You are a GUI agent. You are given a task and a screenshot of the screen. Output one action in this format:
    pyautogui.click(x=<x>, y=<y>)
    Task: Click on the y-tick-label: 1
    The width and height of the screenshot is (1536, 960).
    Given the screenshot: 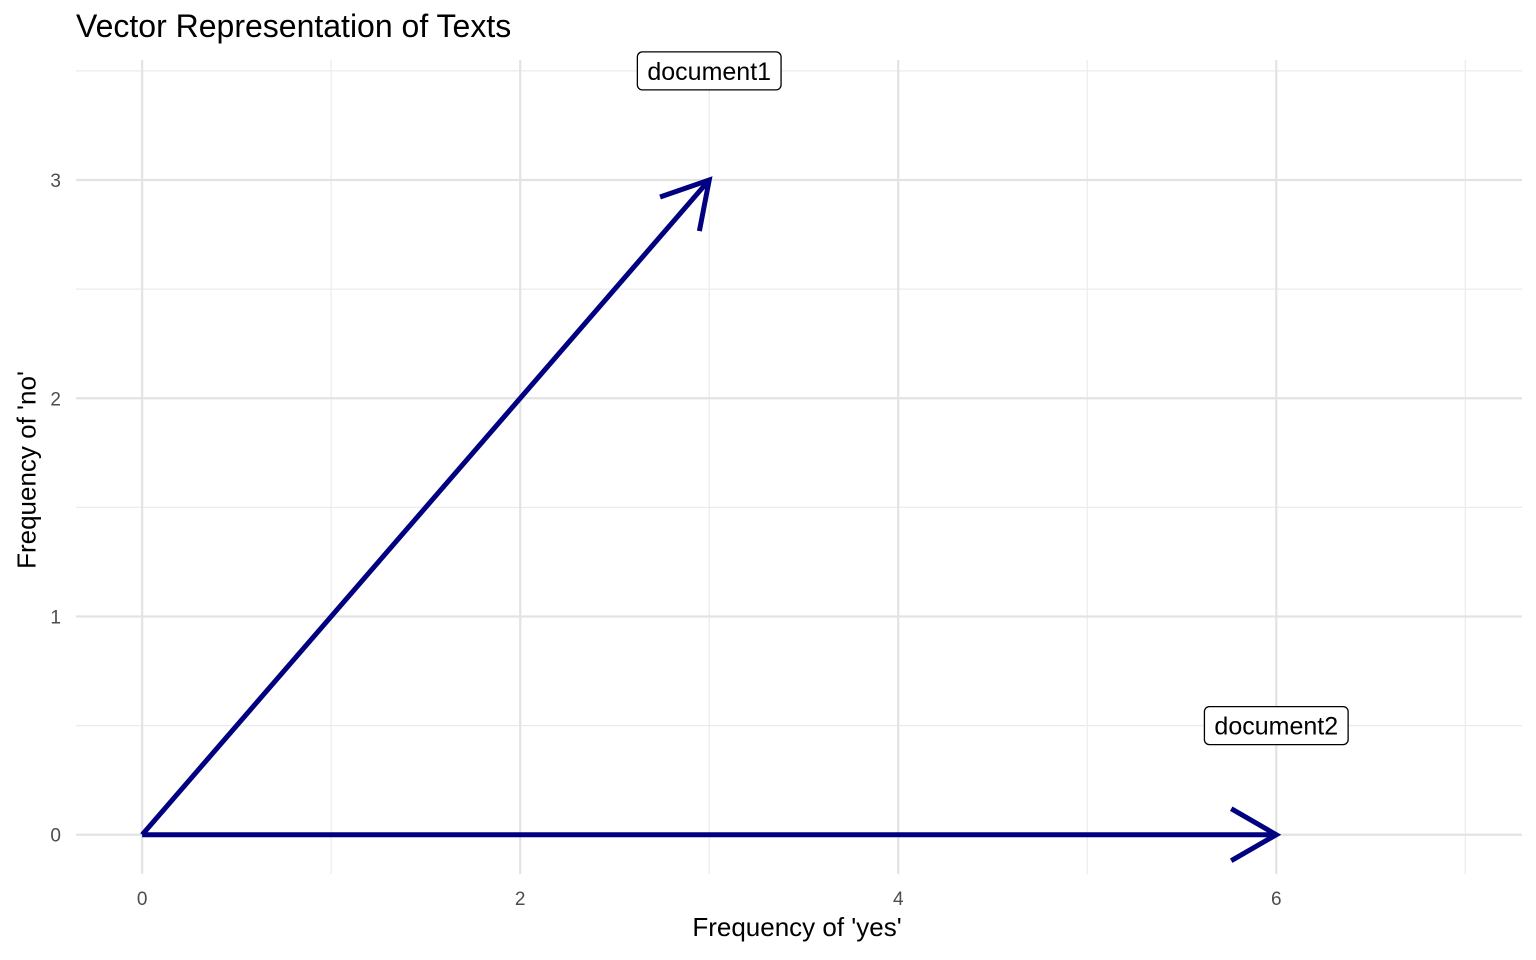 What is the action you would take?
    pyautogui.click(x=55, y=617)
    